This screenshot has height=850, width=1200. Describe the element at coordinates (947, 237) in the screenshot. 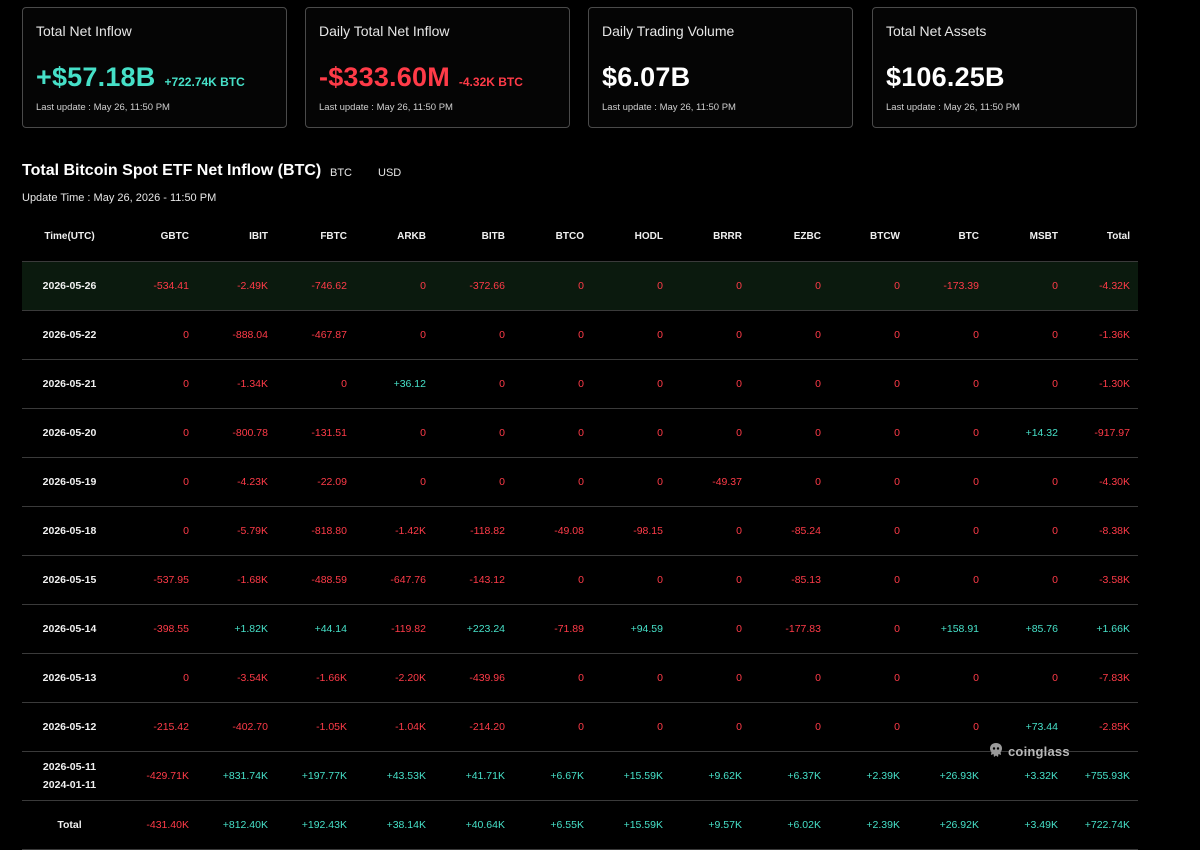

I see `column-header-btc: BTC` at that location.